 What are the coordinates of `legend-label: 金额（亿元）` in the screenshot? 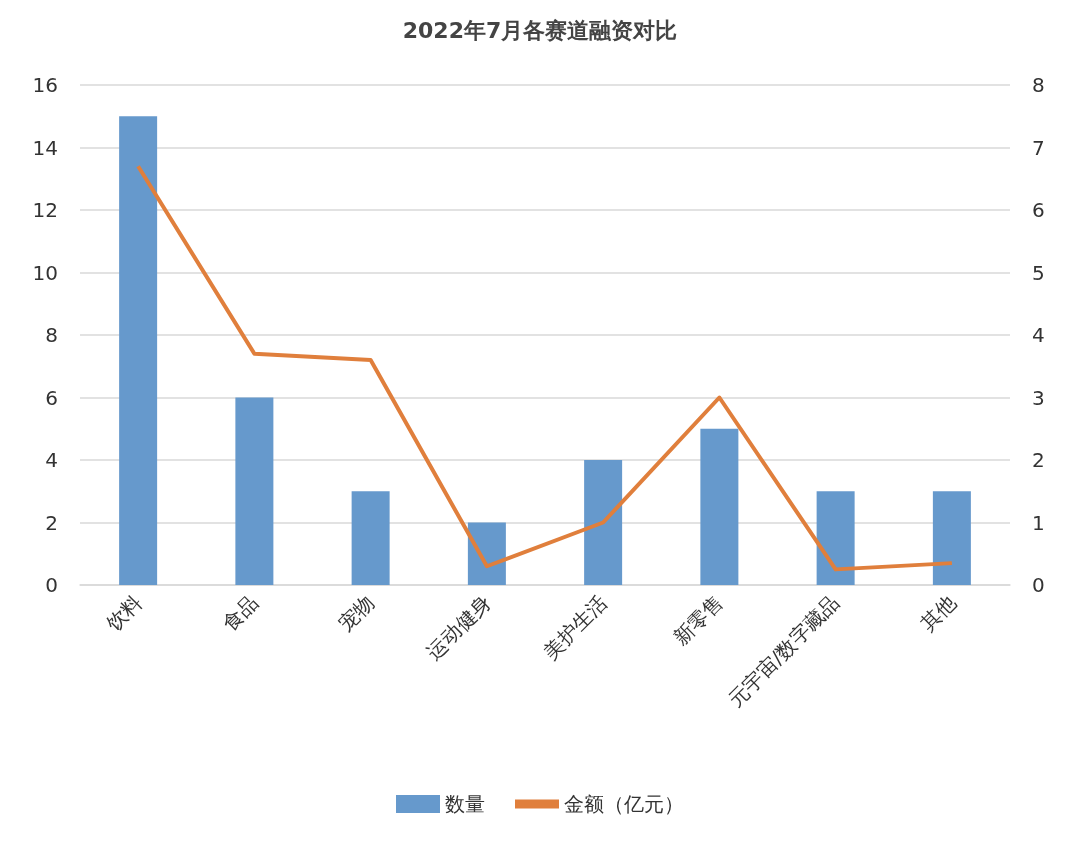 It's located at (624, 804).